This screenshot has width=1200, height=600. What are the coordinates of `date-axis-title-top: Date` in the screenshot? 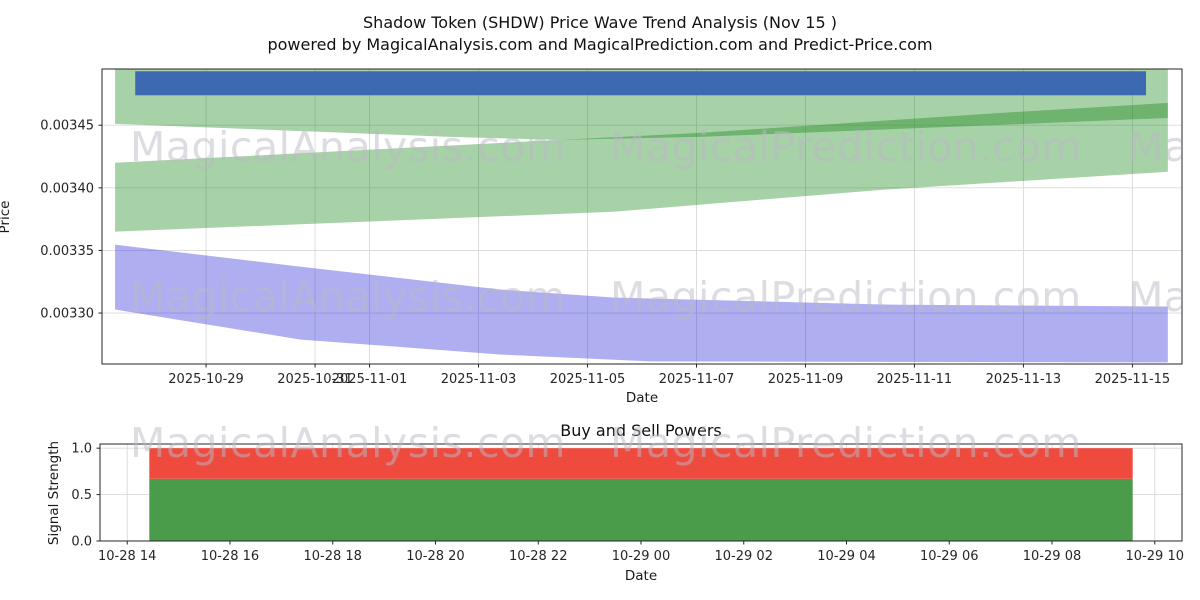 It's located at (642, 398).